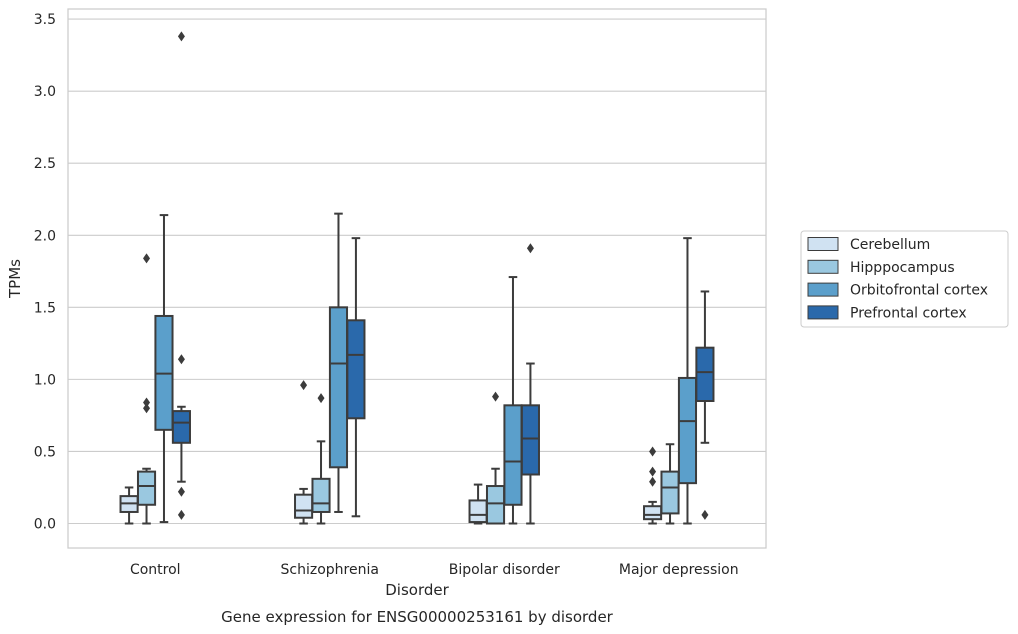  I want to click on y-tick-label: 0.0, so click(45, 525).